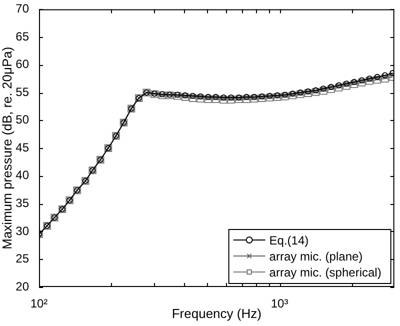 The height and width of the screenshot is (326, 400). I want to click on y-tick-label: 35, so click(23, 203).